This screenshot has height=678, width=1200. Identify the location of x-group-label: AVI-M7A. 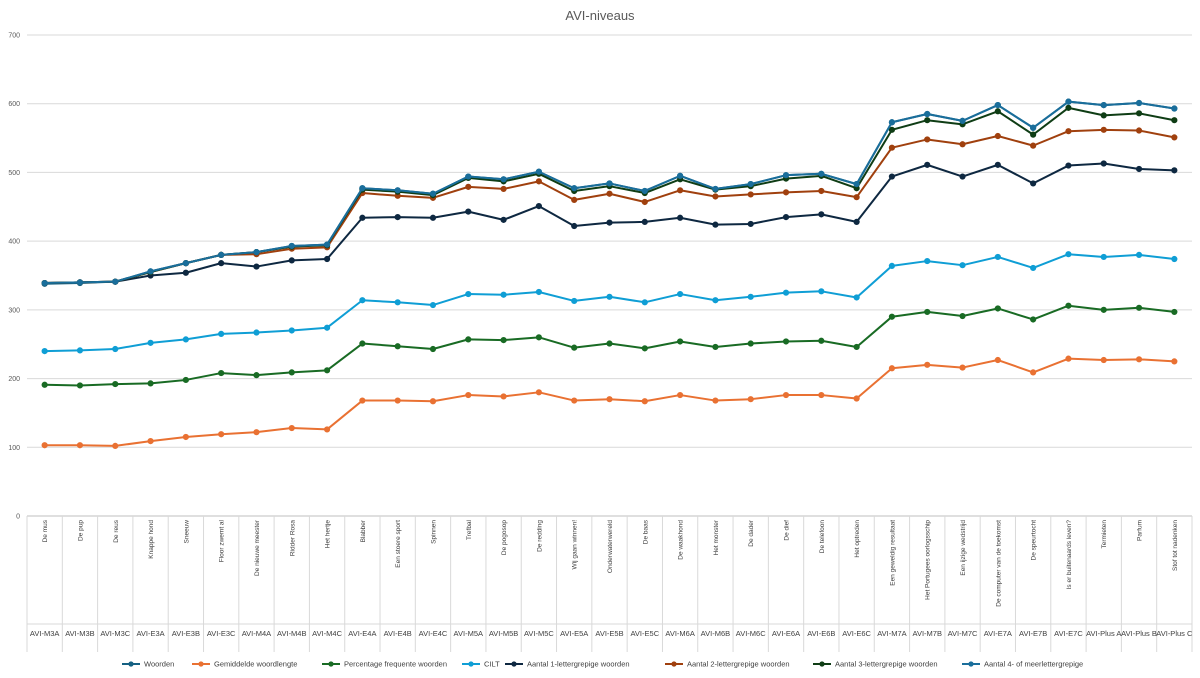
(891, 633).